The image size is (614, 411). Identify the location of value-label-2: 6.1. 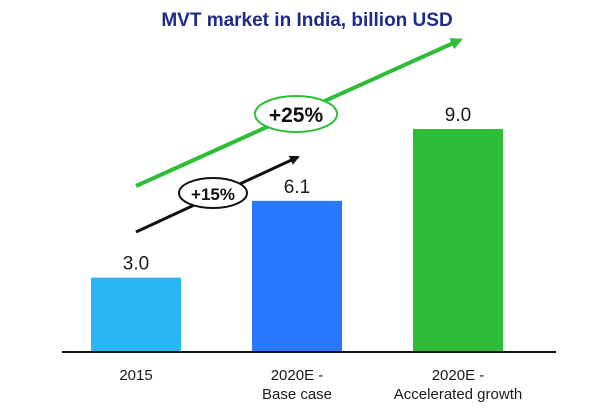
(297, 187).